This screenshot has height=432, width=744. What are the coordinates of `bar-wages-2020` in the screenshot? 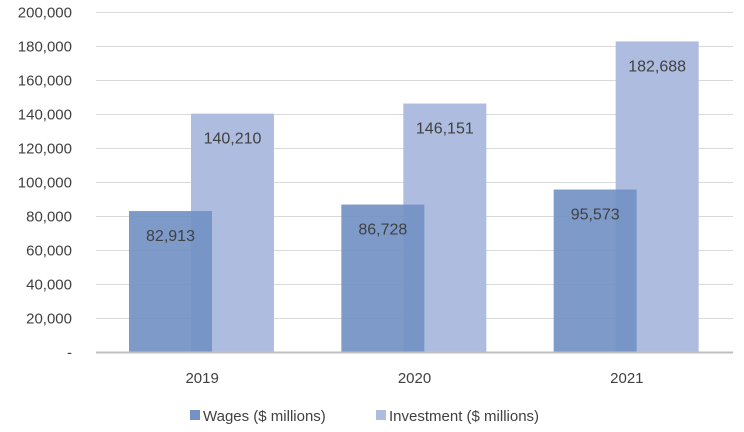 It's located at (383, 278).